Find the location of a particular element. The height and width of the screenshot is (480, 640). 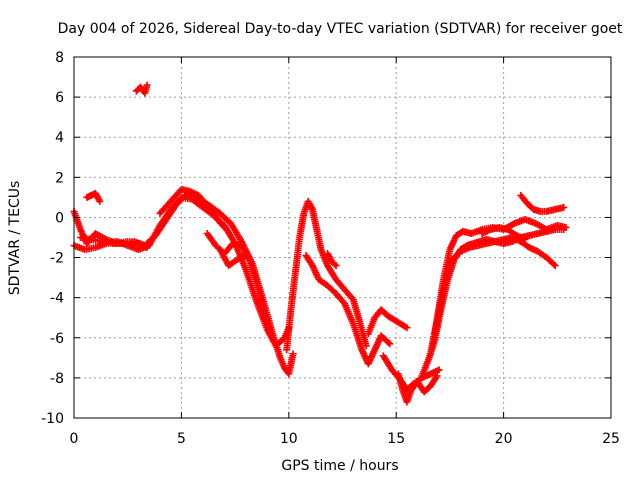

x-axis-label: GPS time / hours is located at coordinates (339, 466).